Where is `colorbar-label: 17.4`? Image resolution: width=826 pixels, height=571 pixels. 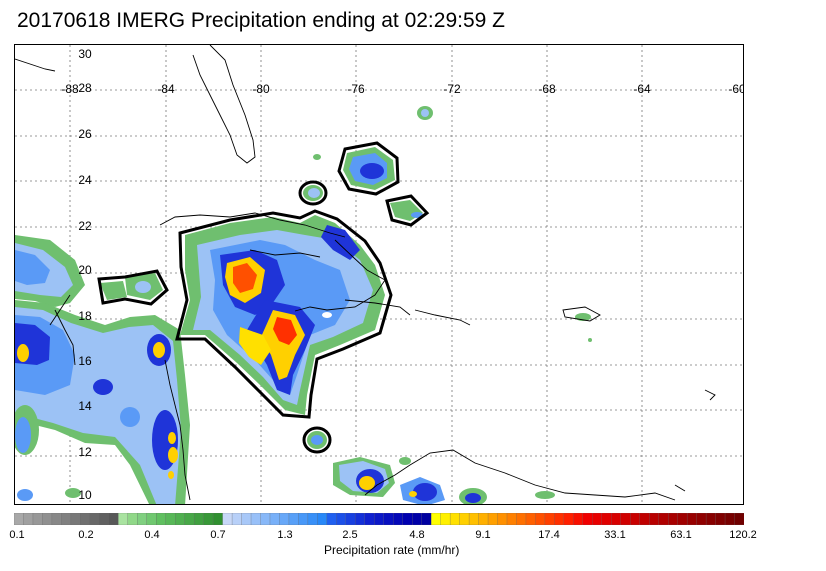 colorbar-label: 17.4 is located at coordinates (549, 535).